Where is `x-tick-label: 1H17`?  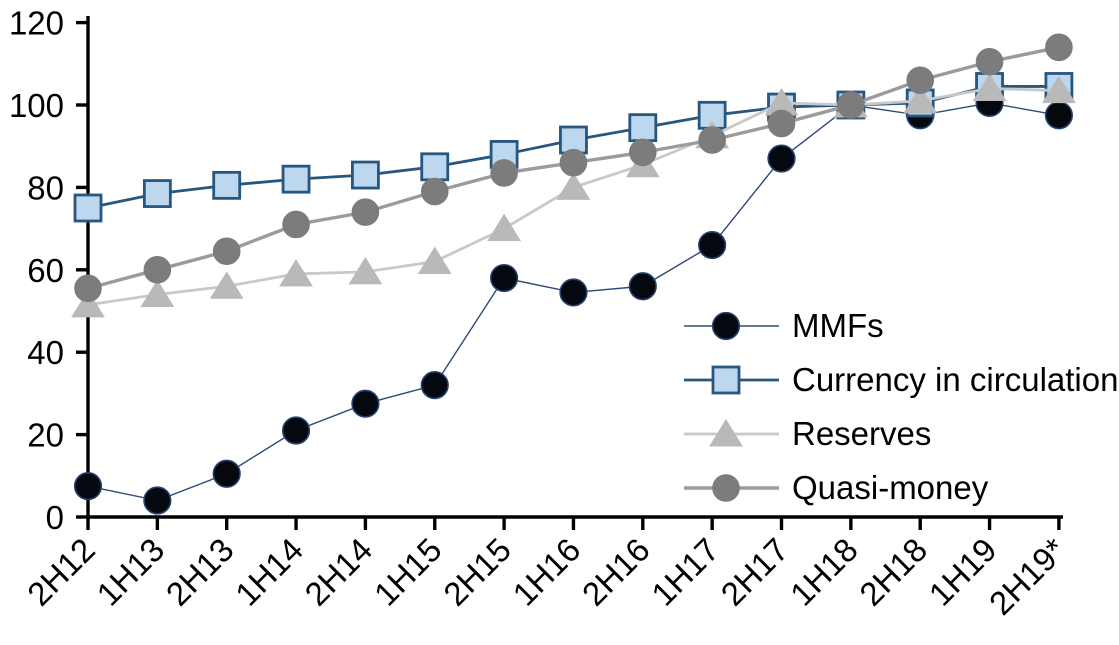 x-tick-label: 1H17 is located at coordinates (685, 572).